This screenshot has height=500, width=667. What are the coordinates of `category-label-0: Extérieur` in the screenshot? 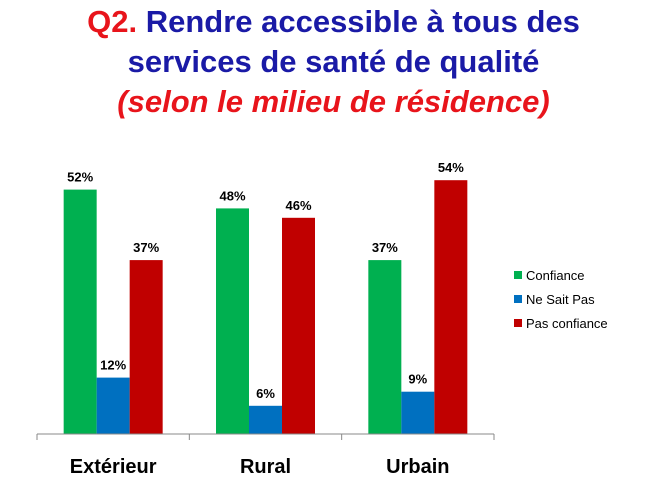 It's located at (113, 467).